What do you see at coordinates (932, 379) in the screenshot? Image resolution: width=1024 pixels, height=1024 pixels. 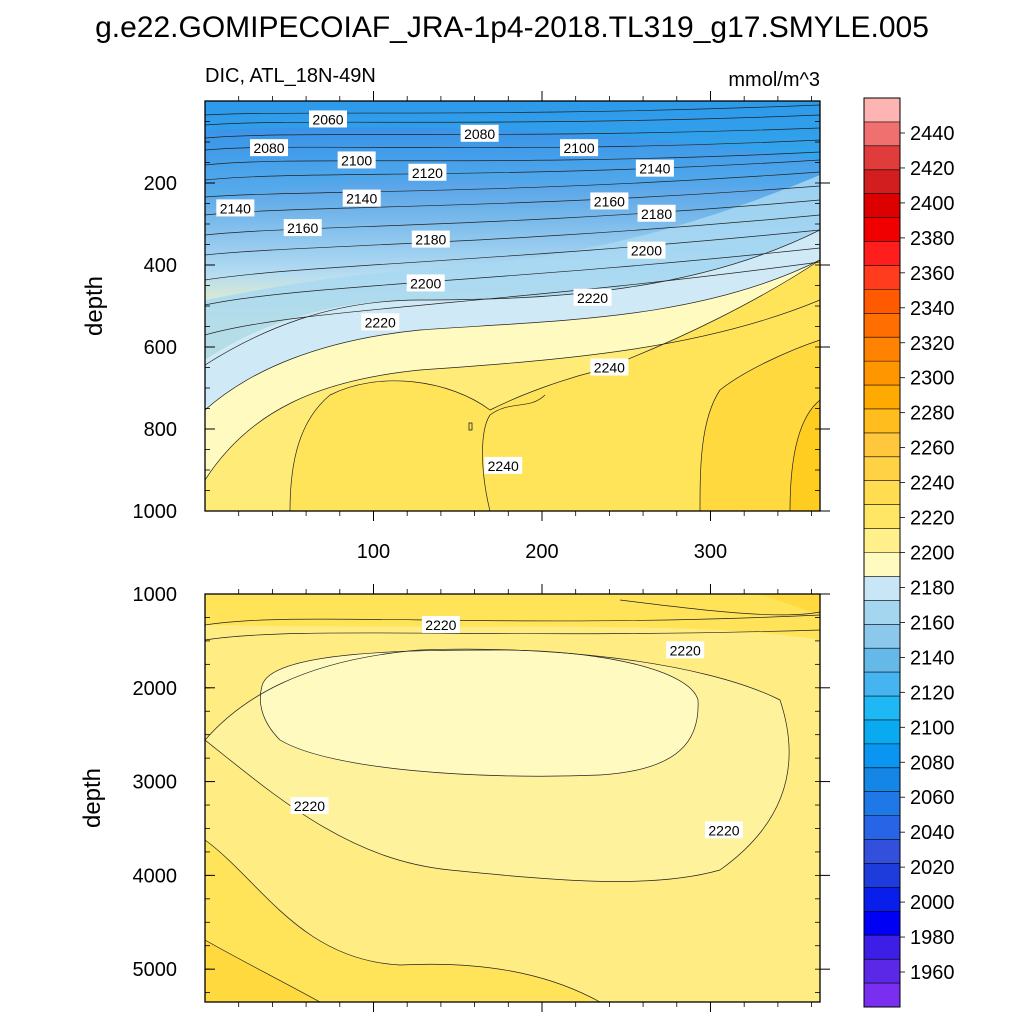 I see `colorbar-label: 2300` at bounding box center [932, 379].